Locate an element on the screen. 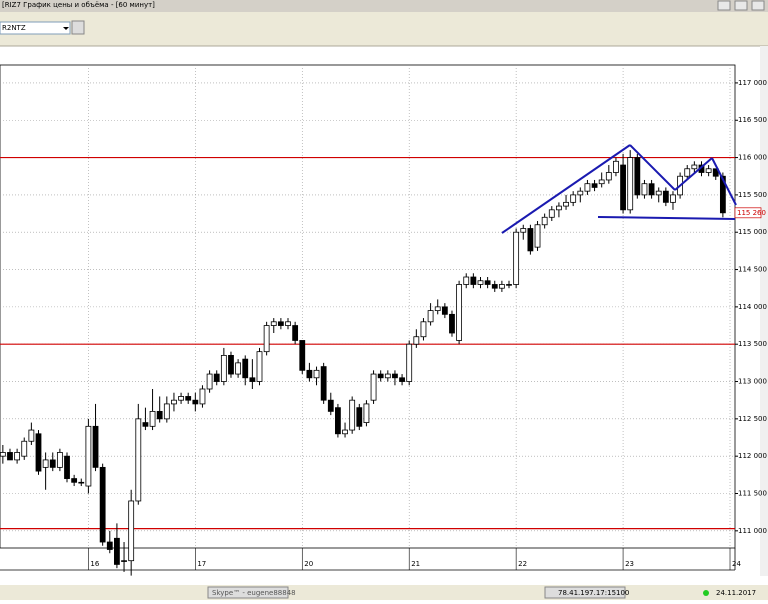  y-tick-label: 114 000 is located at coordinates (752, 307).